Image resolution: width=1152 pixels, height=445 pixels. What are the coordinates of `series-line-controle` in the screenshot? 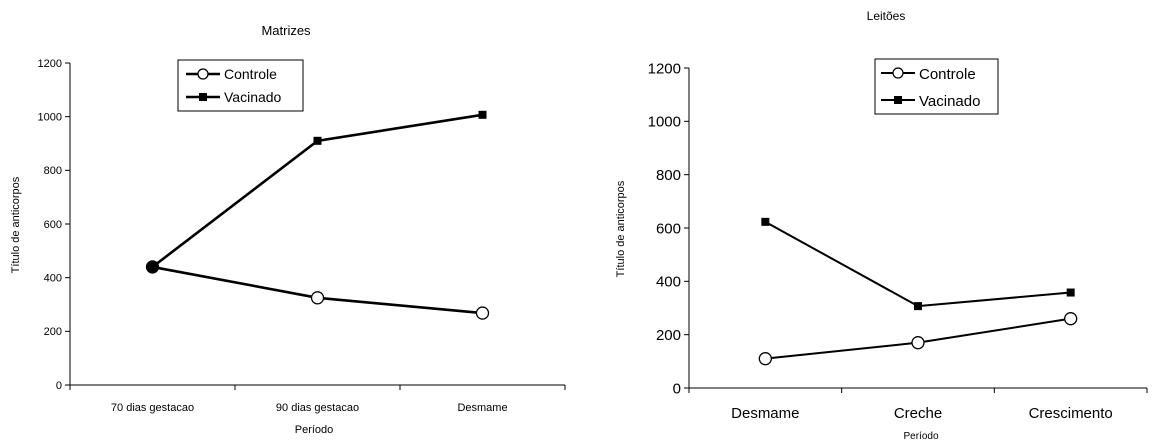 It's located at (317, 290).